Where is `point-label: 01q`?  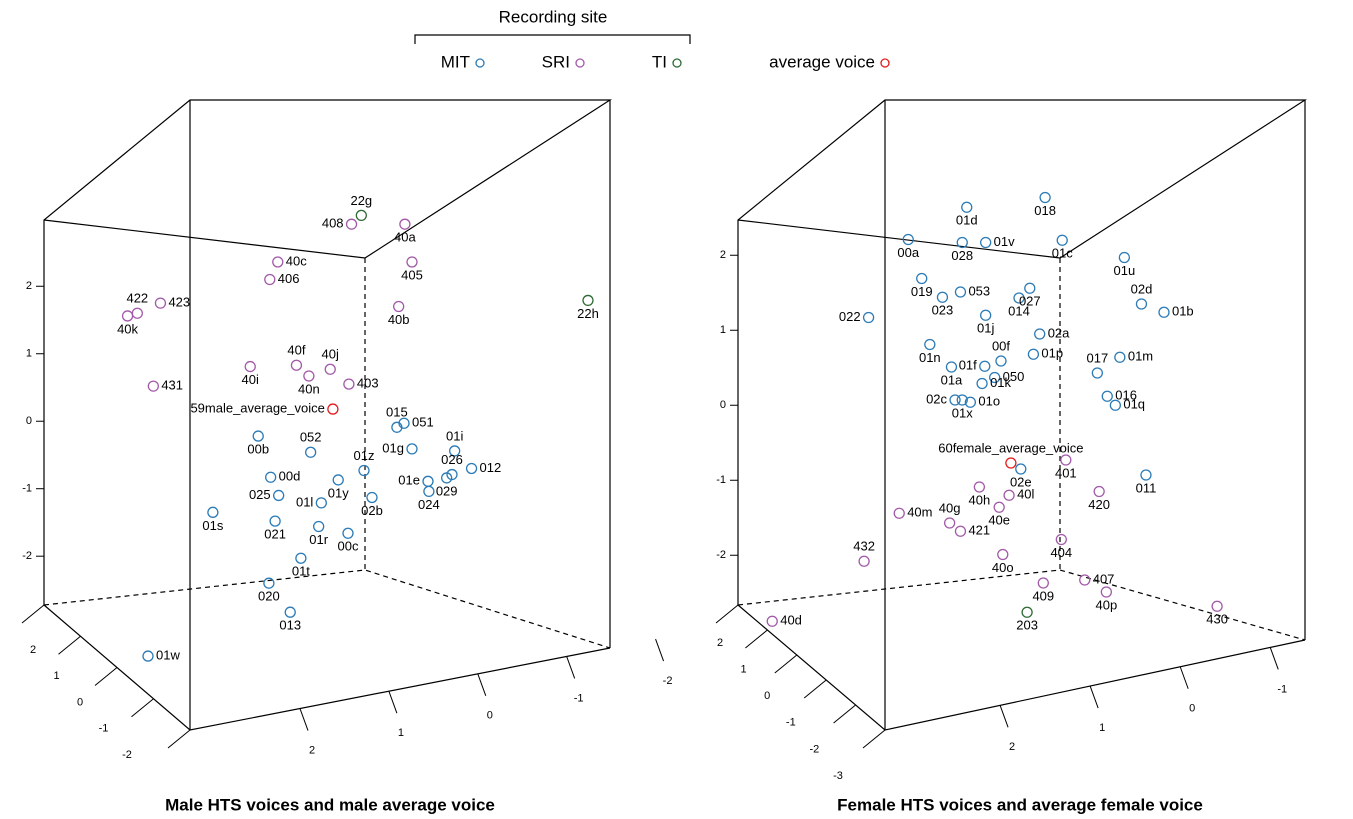 point-label: 01q is located at coordinates (1134, 404).